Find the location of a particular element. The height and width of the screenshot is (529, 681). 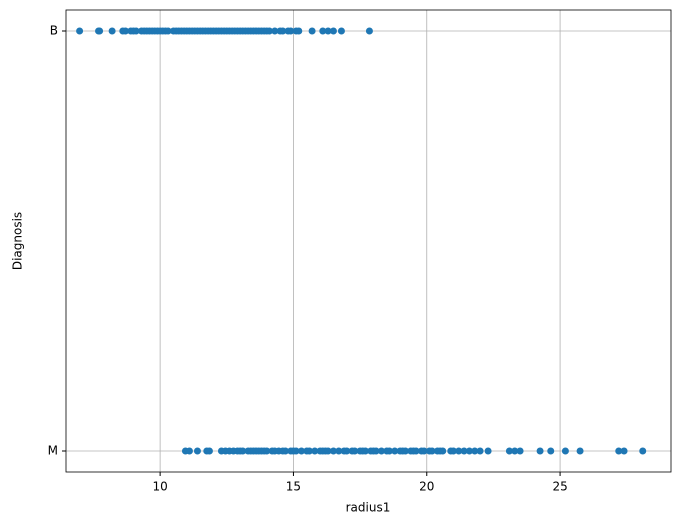

x-axis-label: radius1 is located at coordinates (368, 508).